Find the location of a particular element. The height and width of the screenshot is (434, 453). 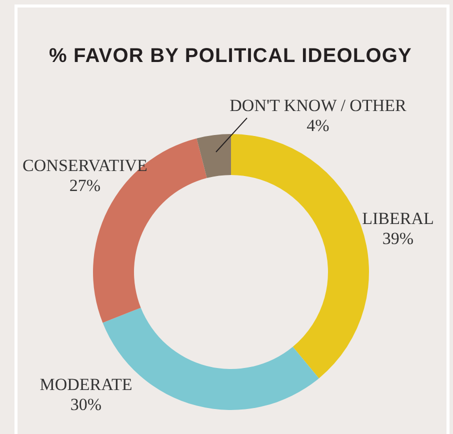

chart-title: % FAVOR BY POLITICAL IDEOLOGY is located at coordinates (230, 56).